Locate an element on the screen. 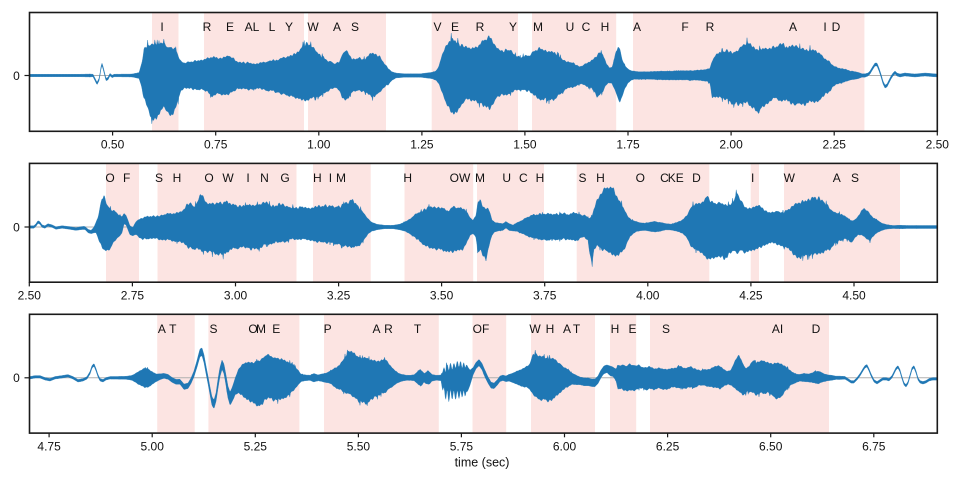 Image resolution: width=960 pixels, height=480 pixels. svg-text: 5.50 is located at coordinates (359, 446).